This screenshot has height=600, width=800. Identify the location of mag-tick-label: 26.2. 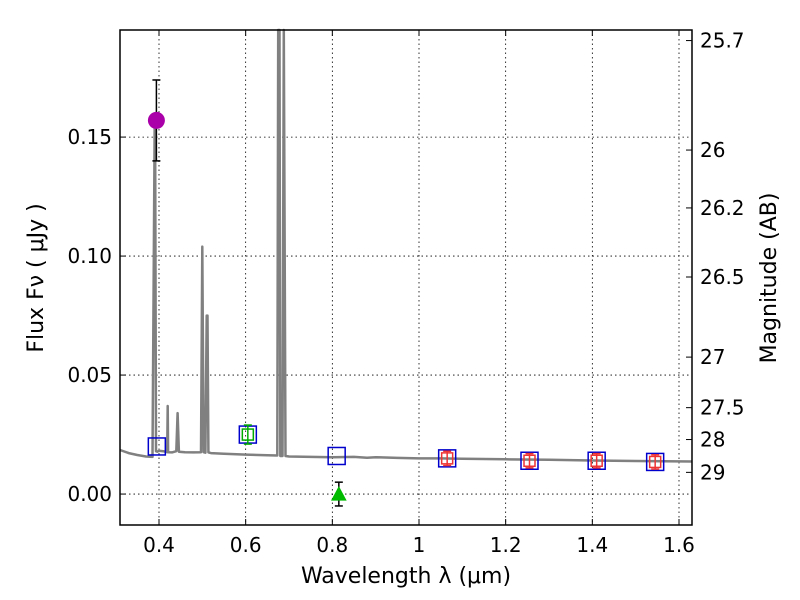
(722, 208).